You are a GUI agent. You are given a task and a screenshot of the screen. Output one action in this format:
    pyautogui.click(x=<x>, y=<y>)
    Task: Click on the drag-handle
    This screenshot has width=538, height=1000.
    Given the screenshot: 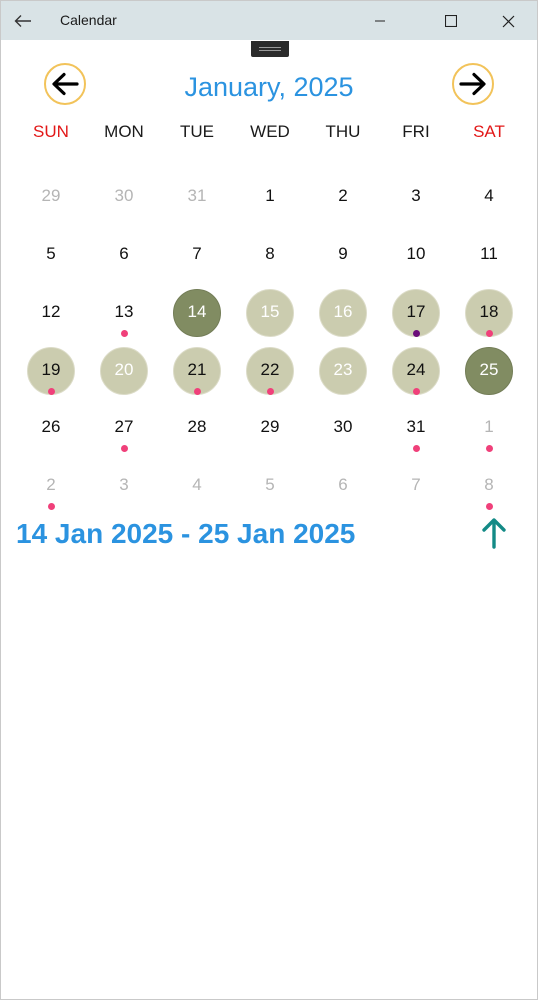 What is the action you would take?
    pyautogui.click(x=270, y=49)
    